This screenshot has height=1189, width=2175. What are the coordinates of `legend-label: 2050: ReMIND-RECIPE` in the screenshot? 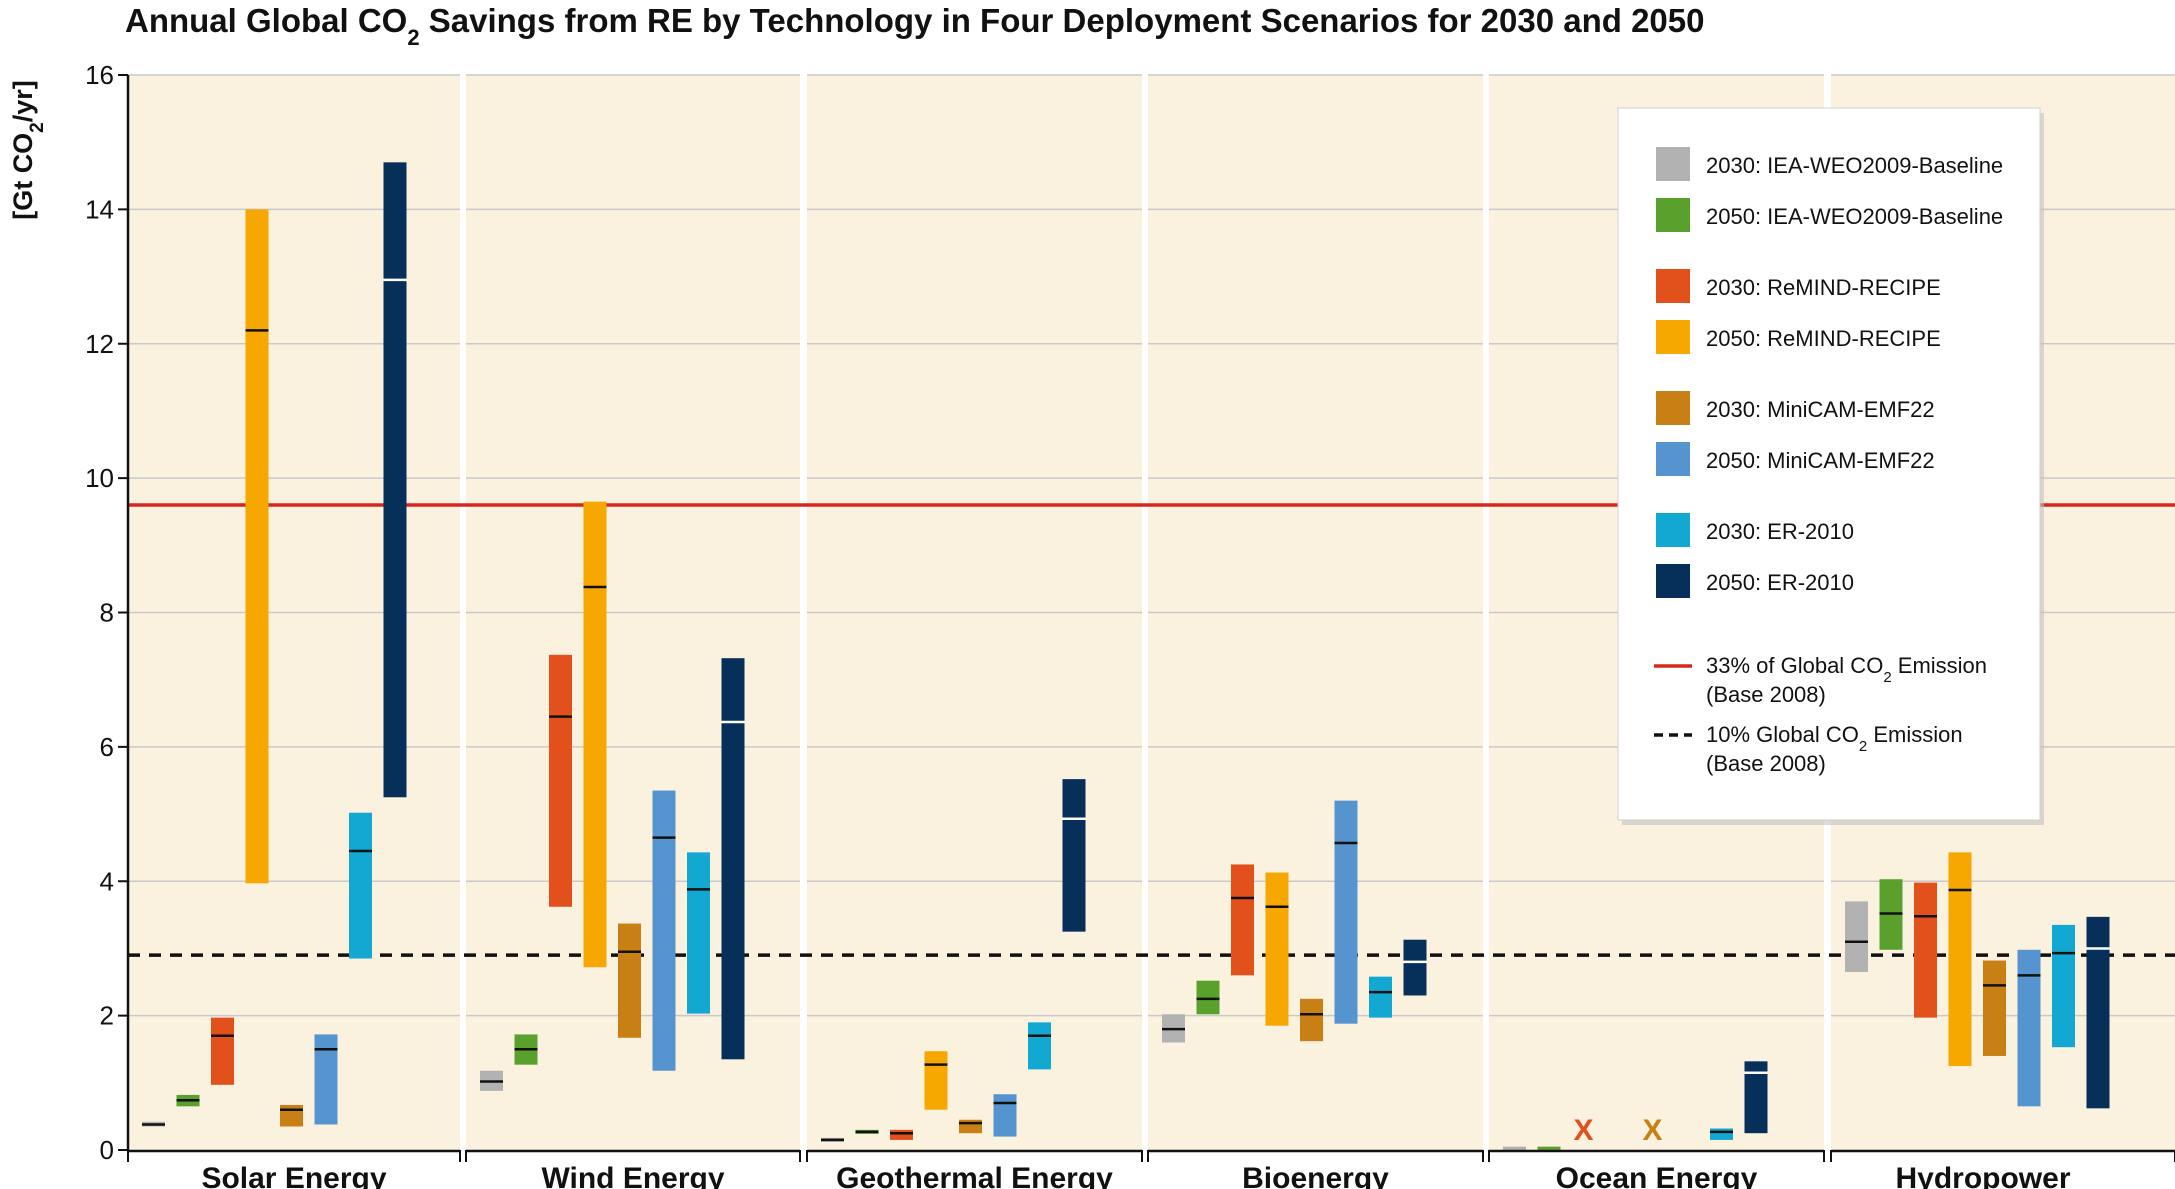 It's located at (1823, 338).